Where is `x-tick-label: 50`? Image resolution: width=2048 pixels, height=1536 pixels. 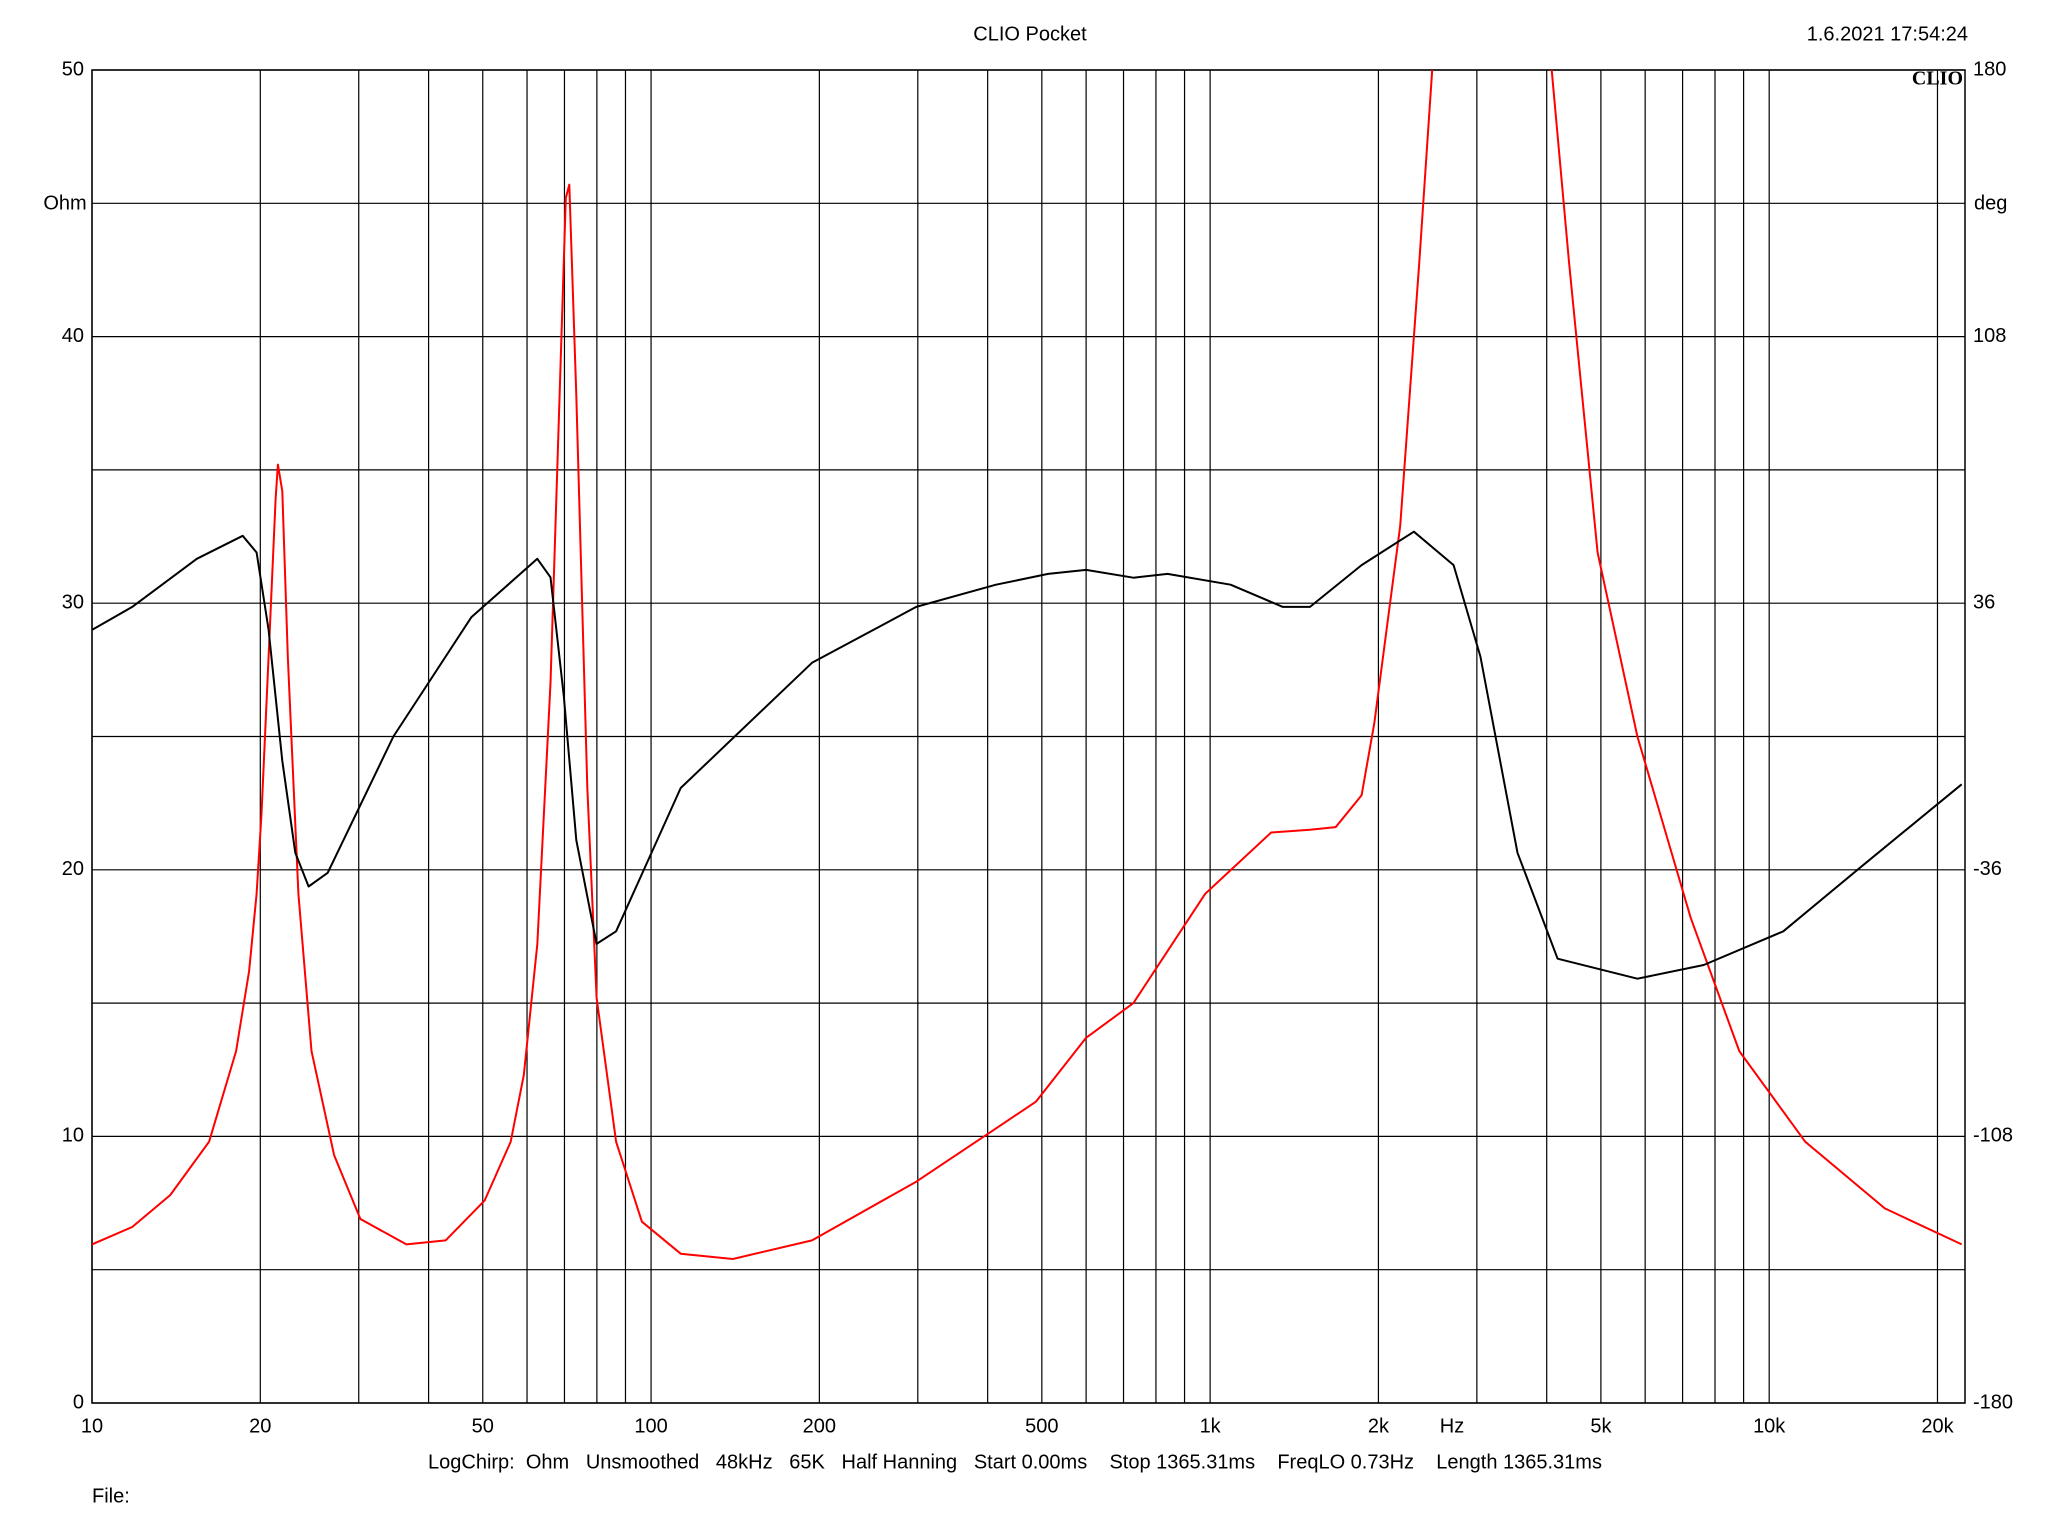 x-tick-label: 50 is located at coordinates (483, 1426).